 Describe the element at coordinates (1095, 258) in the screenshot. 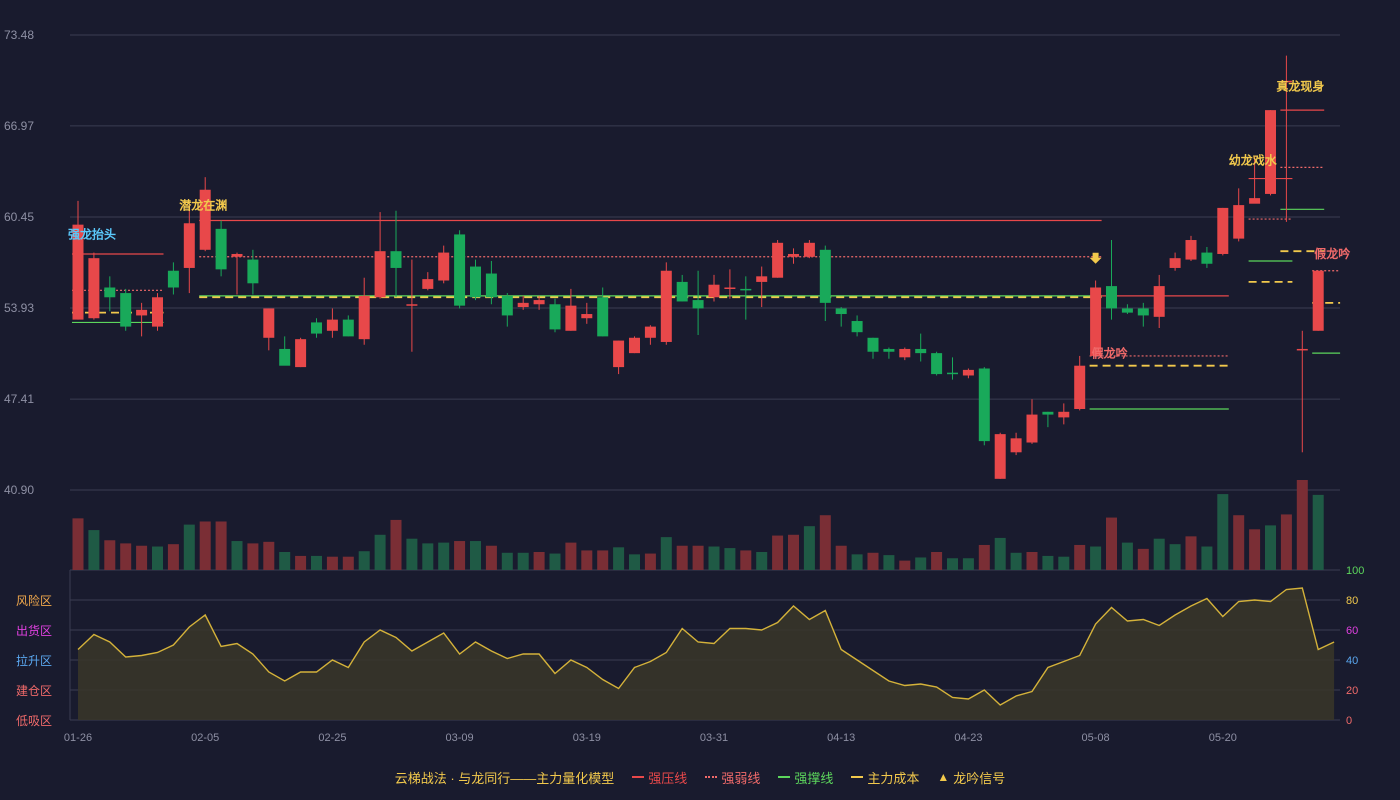

I see `signal-arrow` at that location.